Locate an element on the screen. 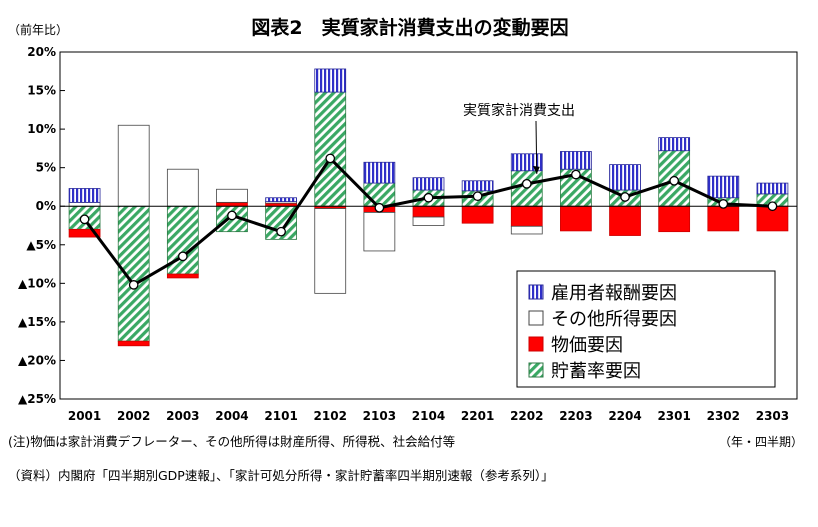 The height and width of the screenshot is (527, 818). x-tick-label: 2104 is located at coordinates (428, 416).